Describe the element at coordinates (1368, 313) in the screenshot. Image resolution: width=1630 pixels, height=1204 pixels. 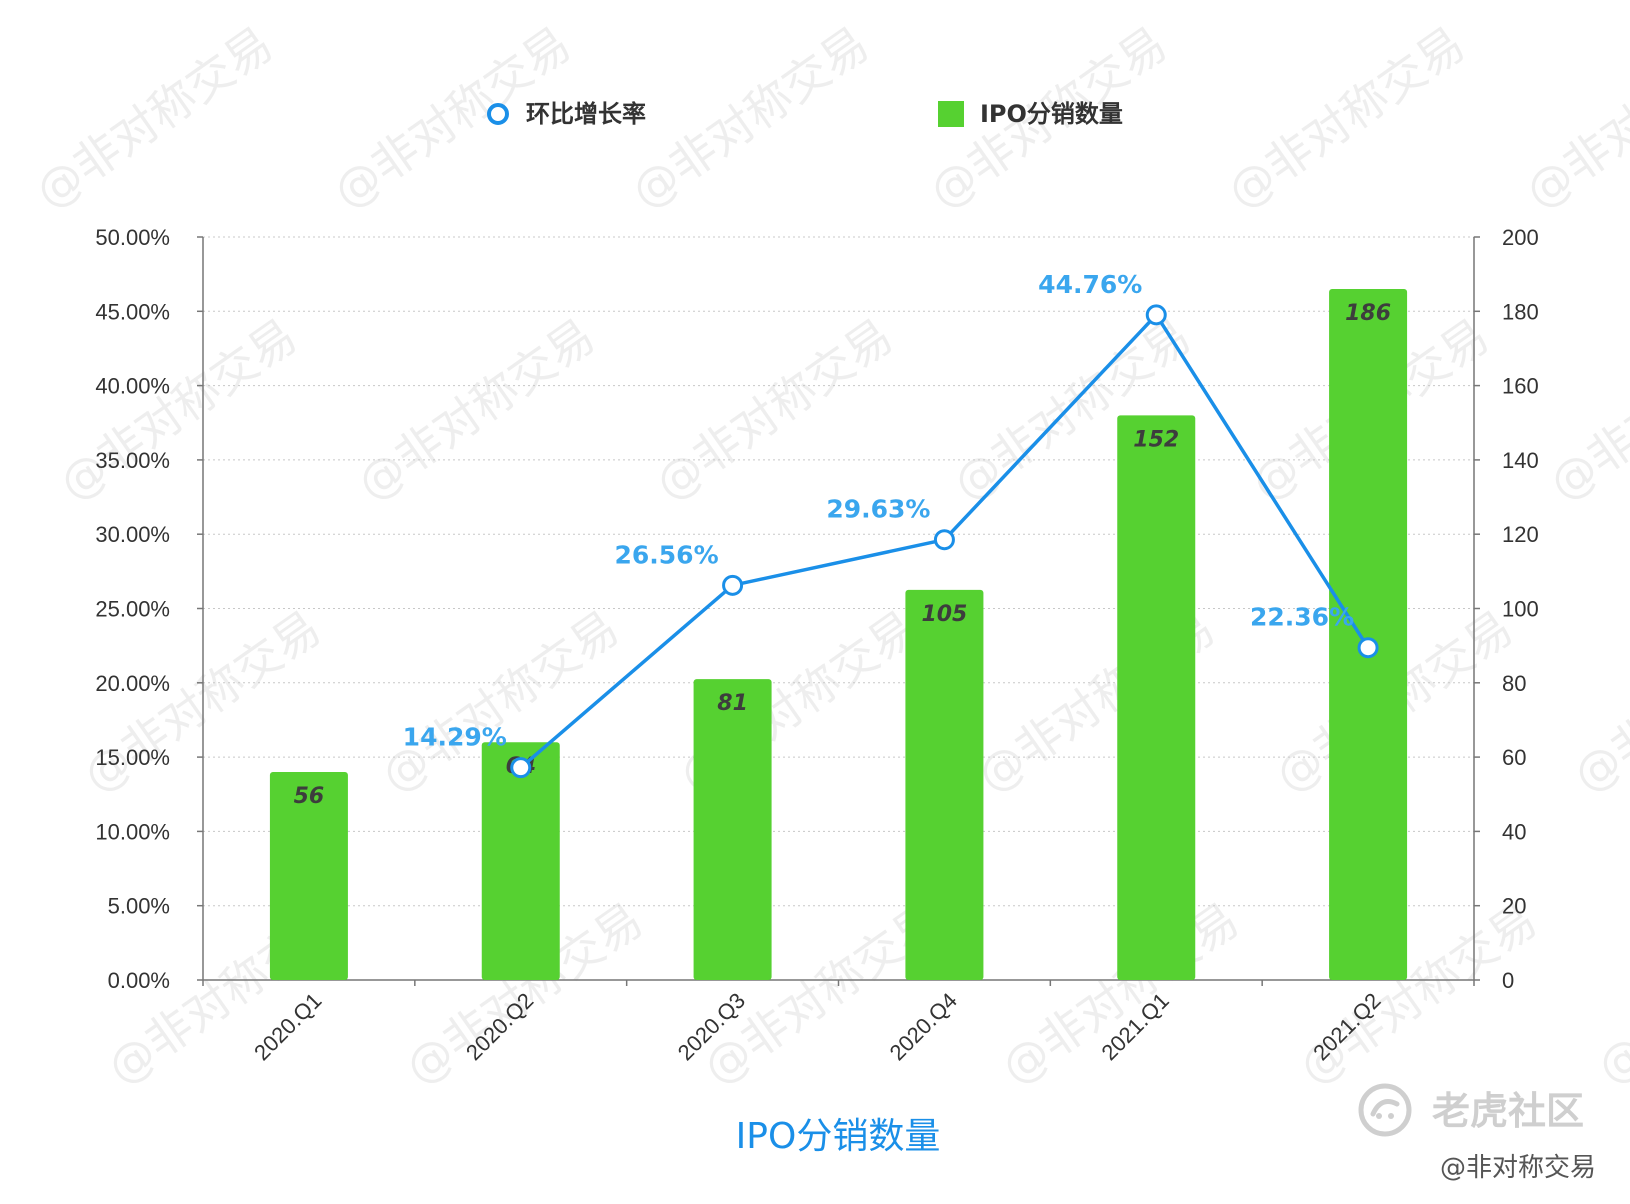
I see `bar-data-label: 186` at that location.